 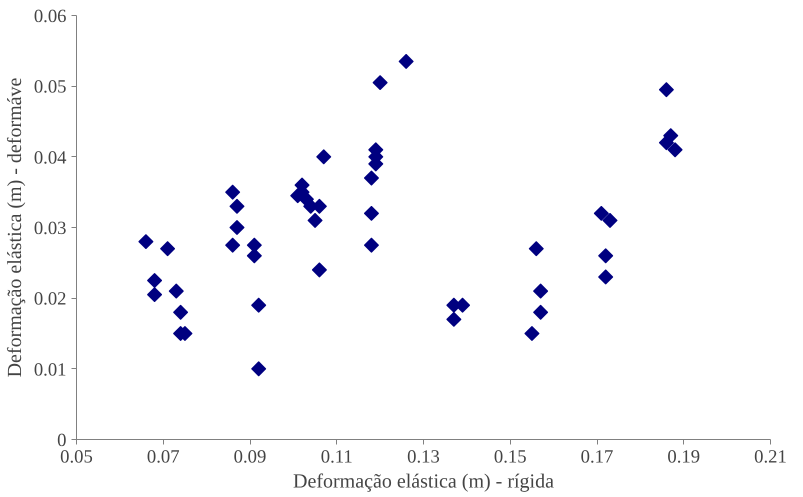 What do you see at coordinates (50, 228) in the screenshot?
I see `y-tick-label: 0.03` at bounding box center [50, 228].